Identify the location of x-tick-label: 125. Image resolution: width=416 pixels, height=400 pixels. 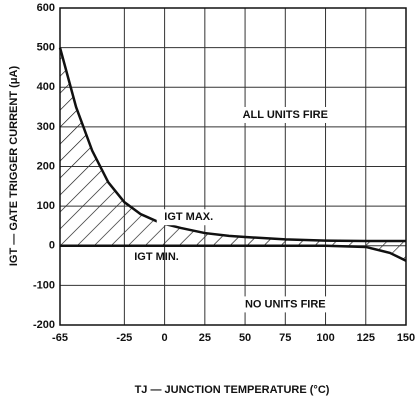
(366, 338).